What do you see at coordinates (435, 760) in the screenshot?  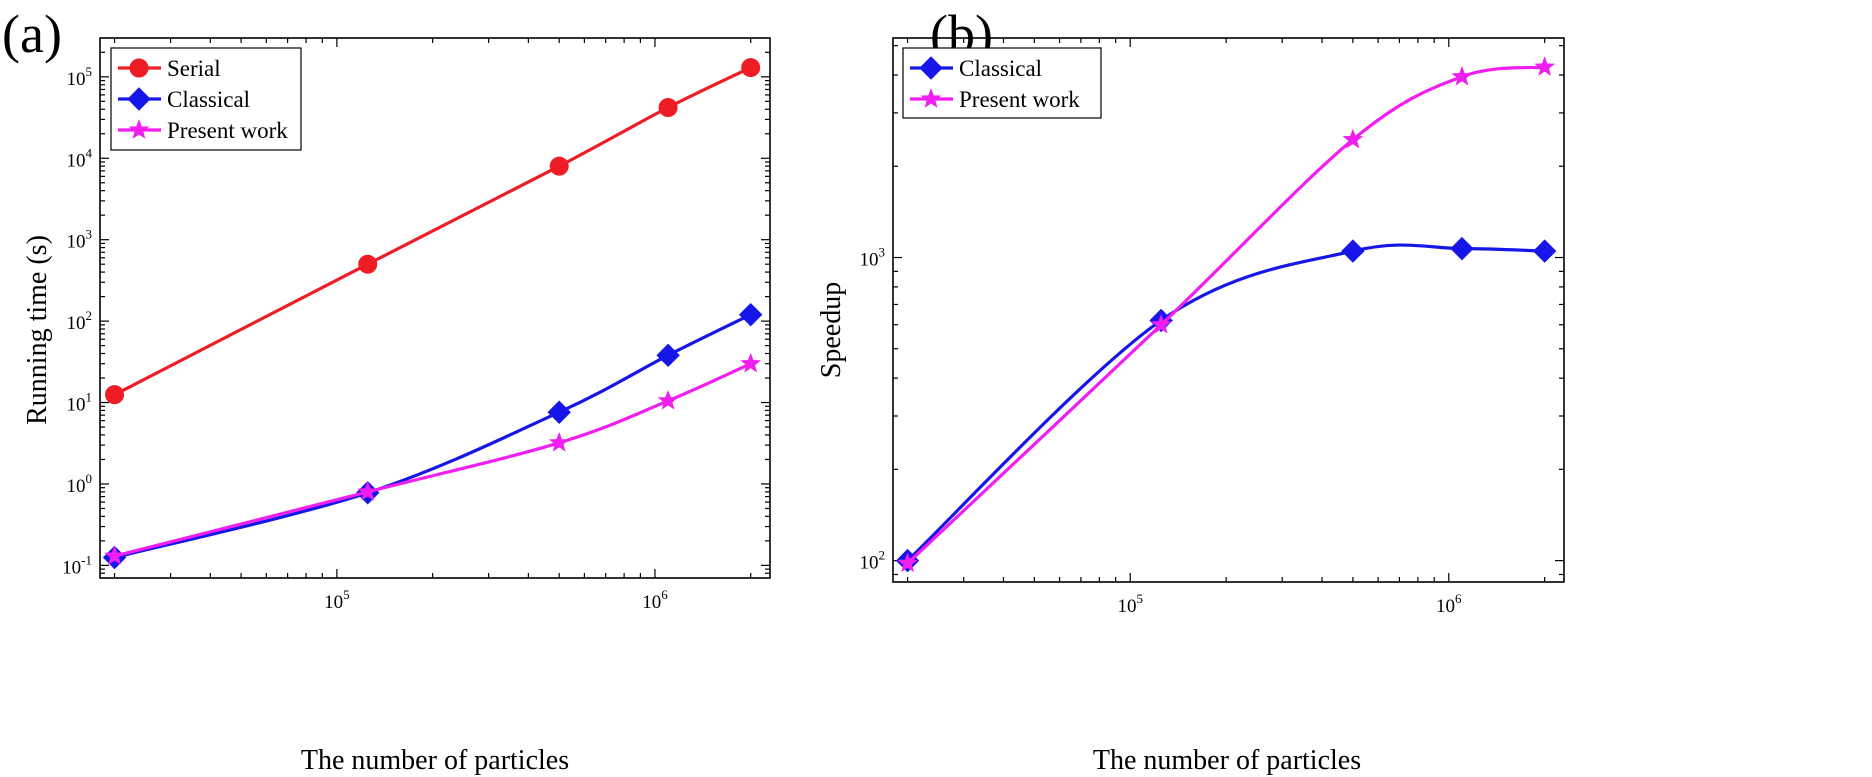 I see `panel-a-x-axis-title: The number of particles` at bounding box center [435, 760].